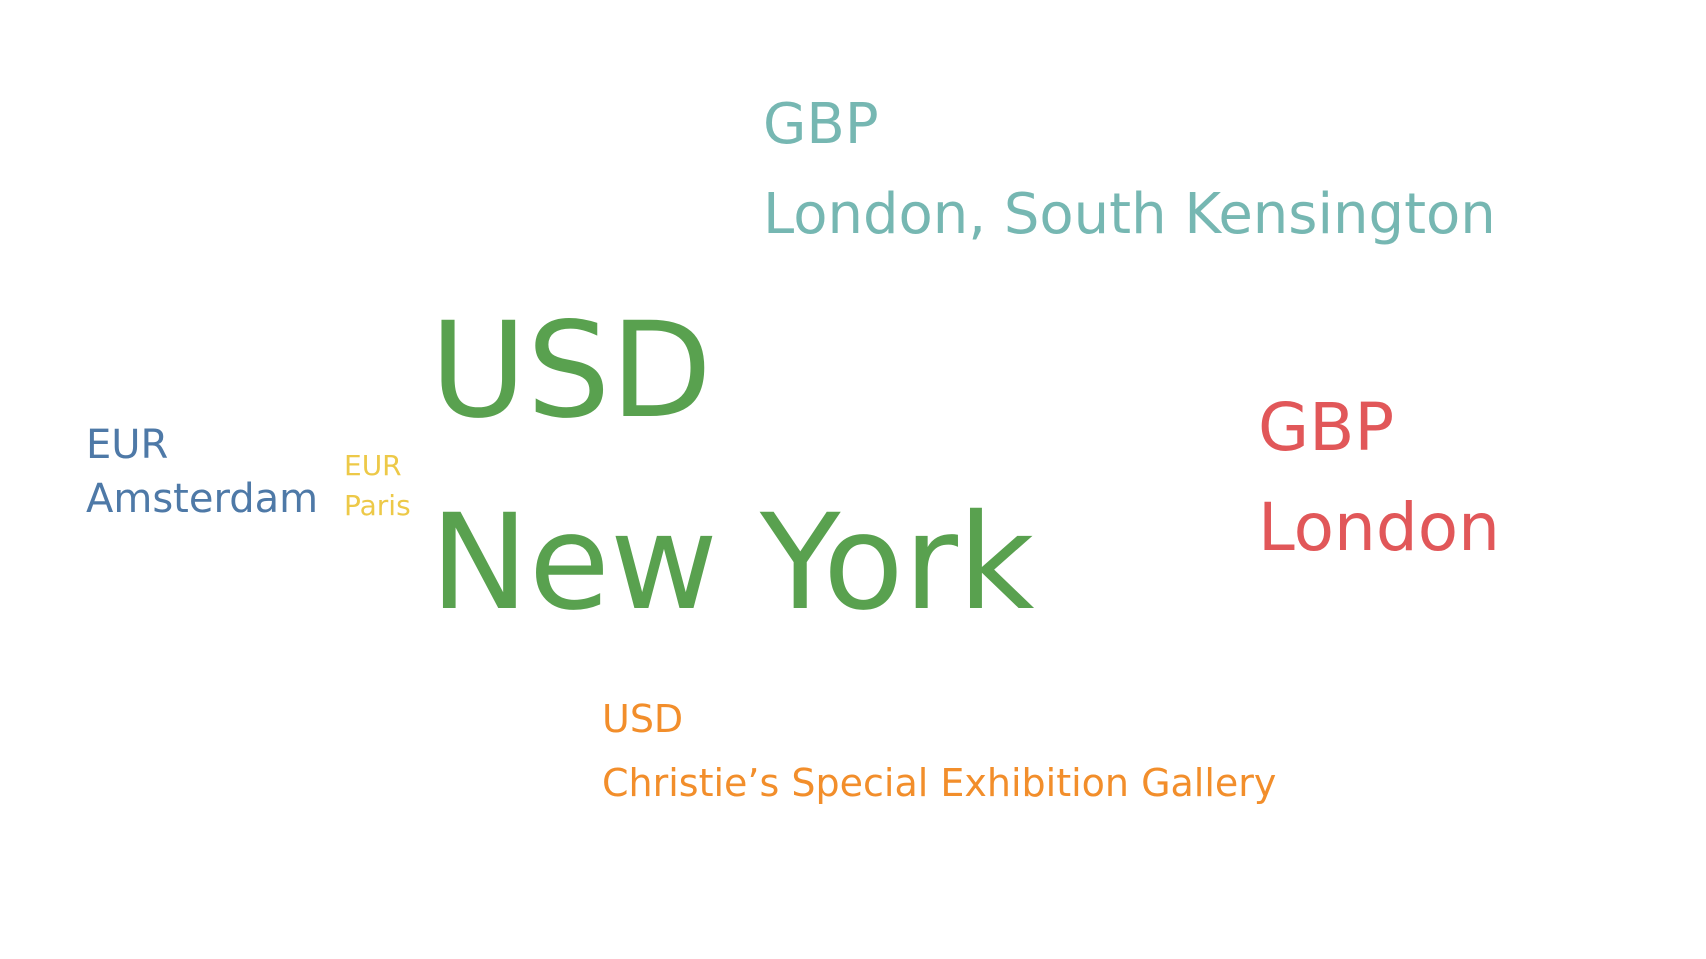 This screenshot has height=959, width=1706. I want to click on word-location: Christie’s Special Exhibition Gallery, so click(939, 783).